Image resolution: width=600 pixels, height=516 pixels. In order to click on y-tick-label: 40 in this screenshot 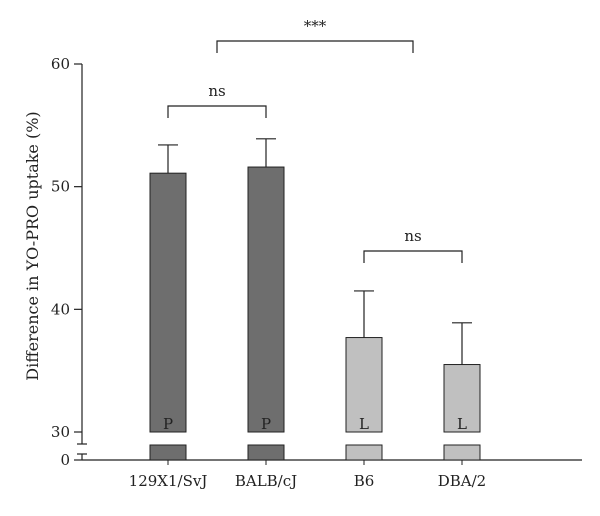, I will do `click(60, 309)`.